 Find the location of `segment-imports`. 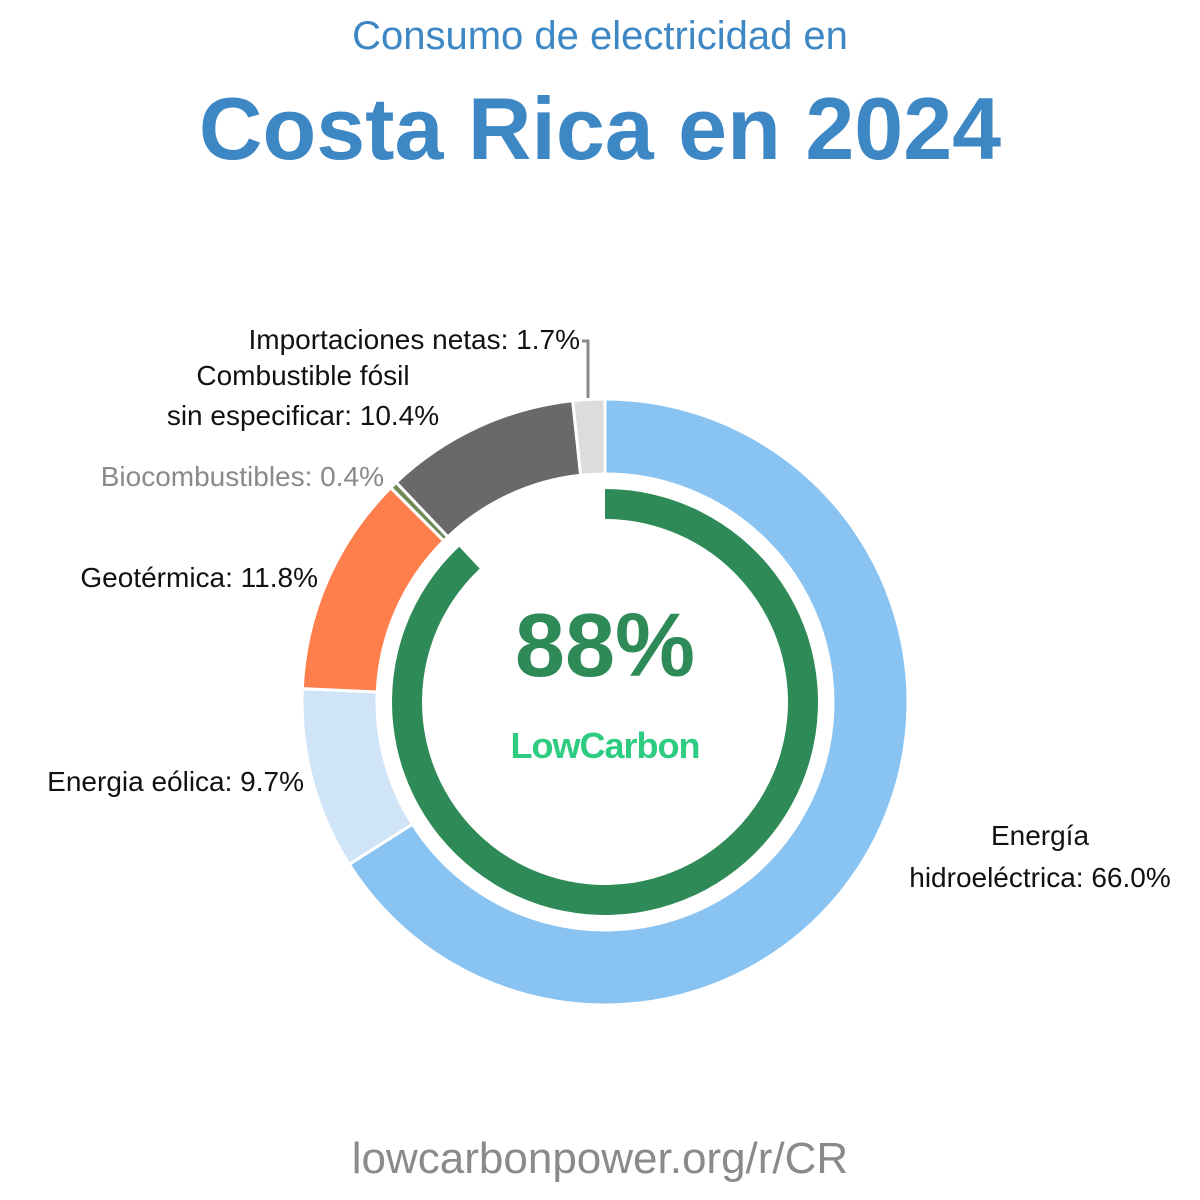

segment-imports is located at coordinates (589, 437).